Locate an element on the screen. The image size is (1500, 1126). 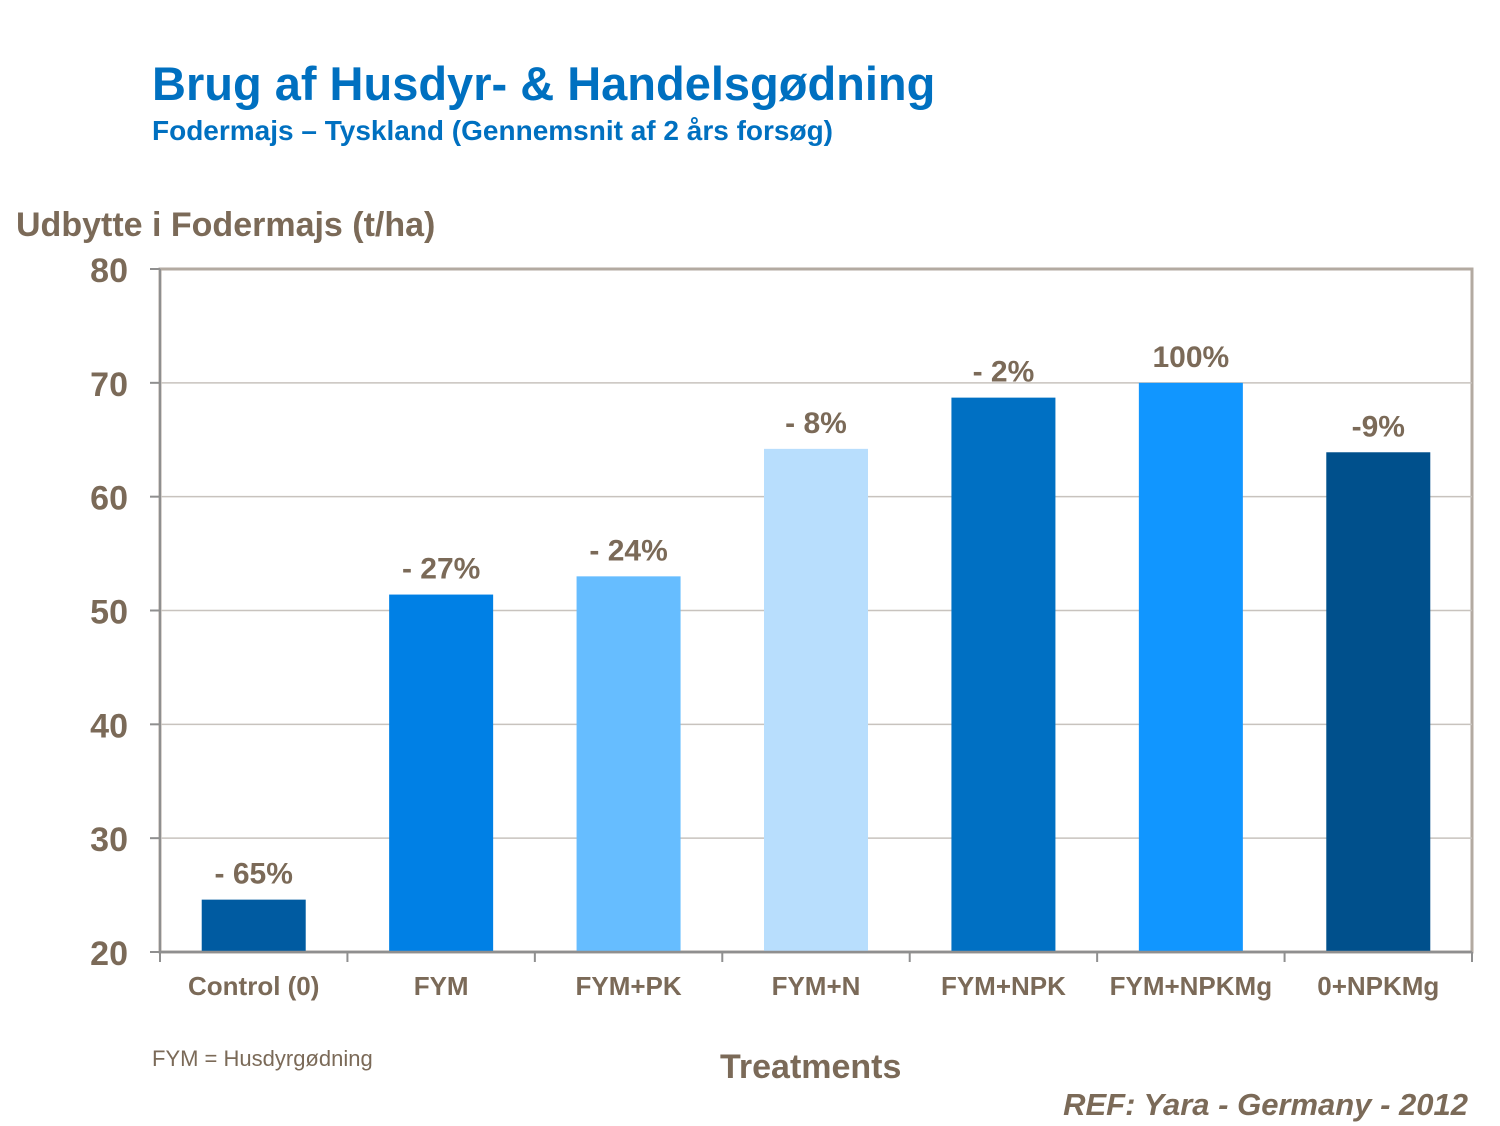
y-tick-label: 20 is located at coordinates (109, 954).